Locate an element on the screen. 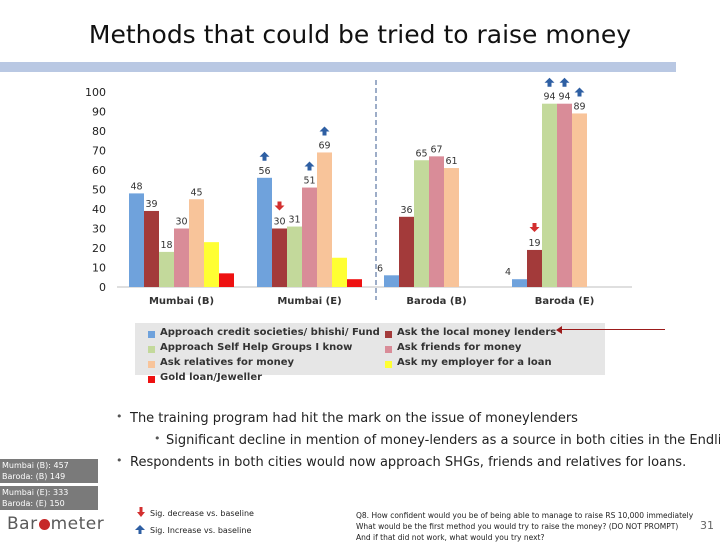 This screenshot has height=543, width=720. data-label: 61 is located at coordinates (451, 161).